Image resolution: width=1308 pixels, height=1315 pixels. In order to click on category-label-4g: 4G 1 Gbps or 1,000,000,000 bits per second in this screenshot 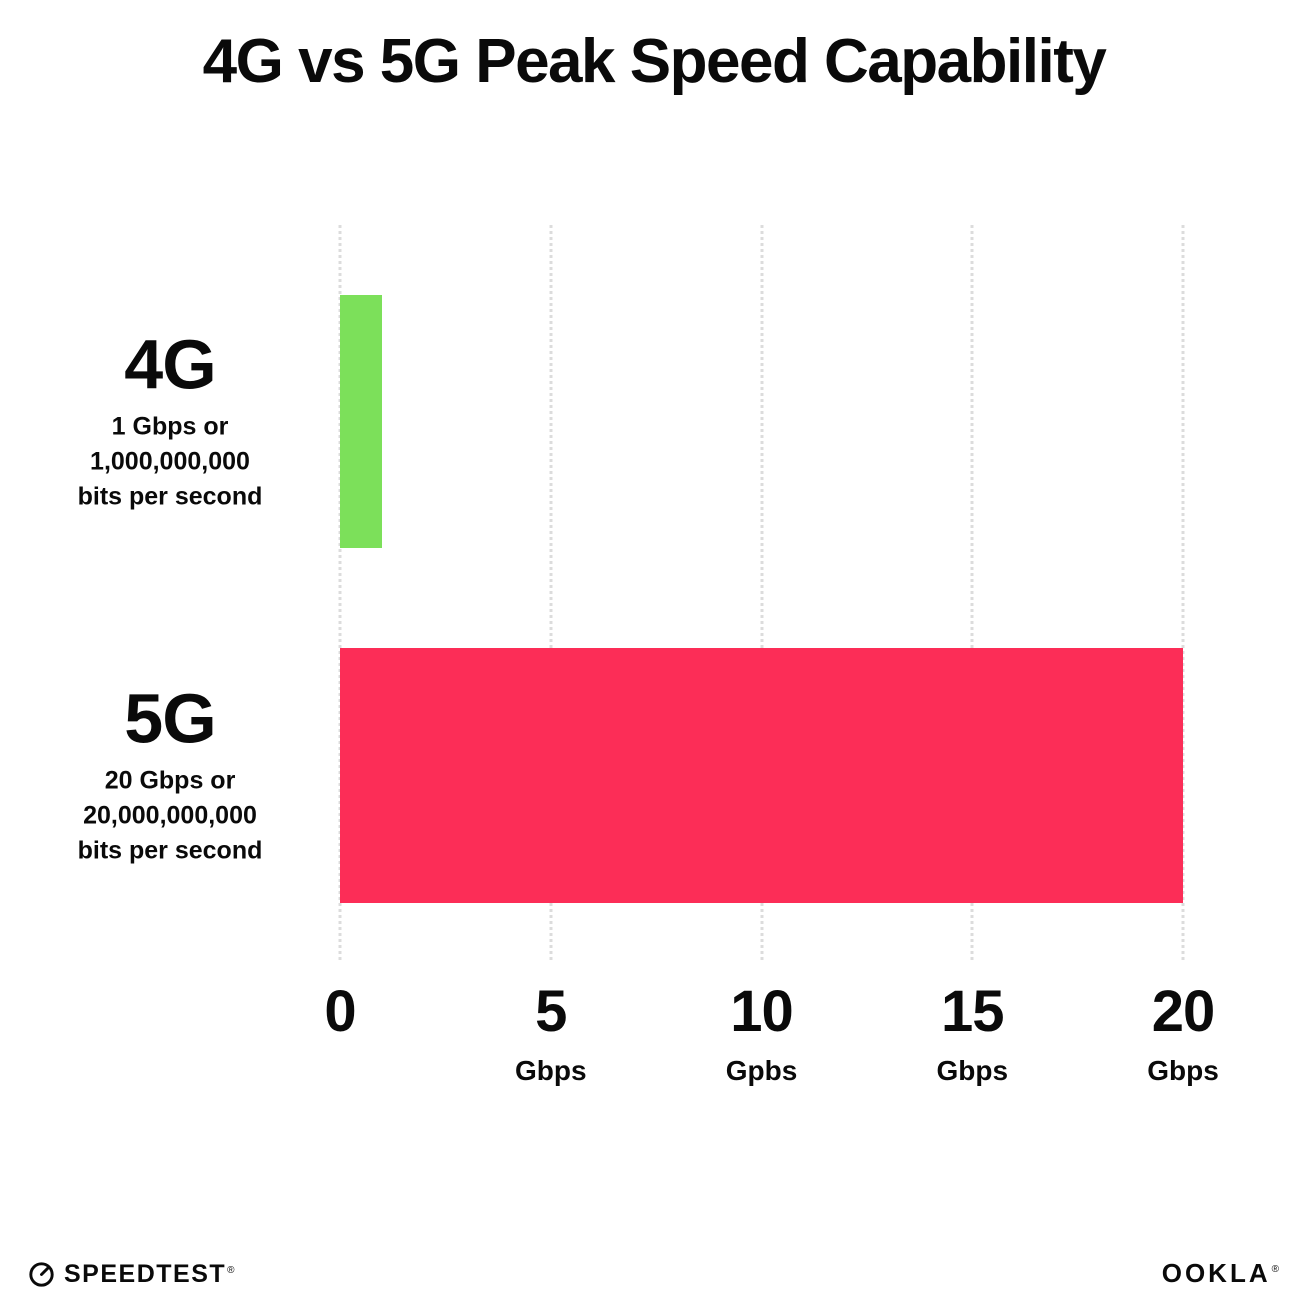, I will do `click(170, 421)`.